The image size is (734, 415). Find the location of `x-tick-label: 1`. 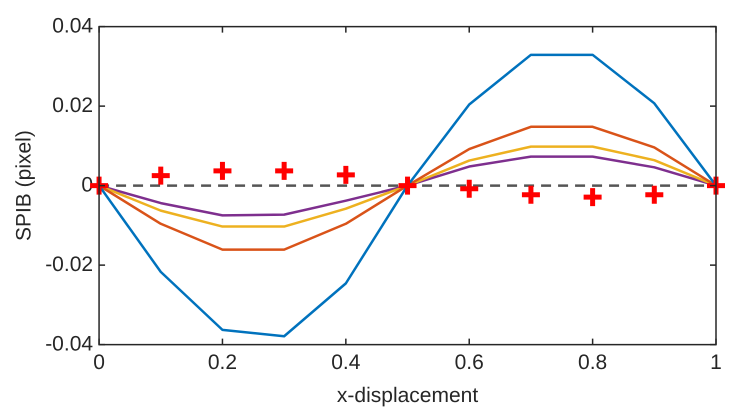

x-tick-label: 1 is located at coordinates (716, 362).